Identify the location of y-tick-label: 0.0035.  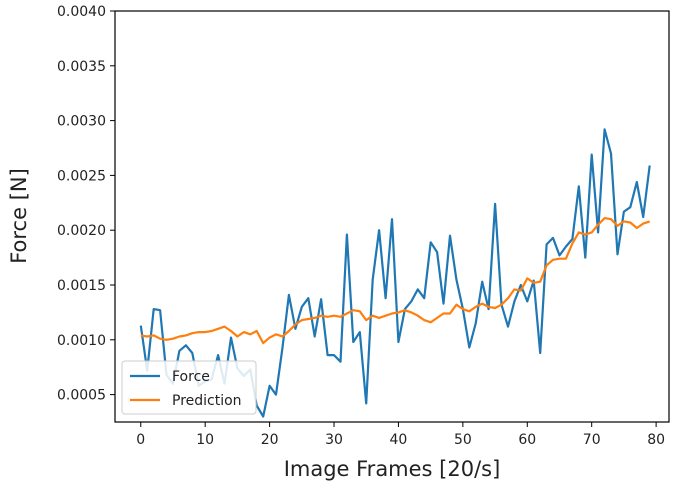
(81, 67).